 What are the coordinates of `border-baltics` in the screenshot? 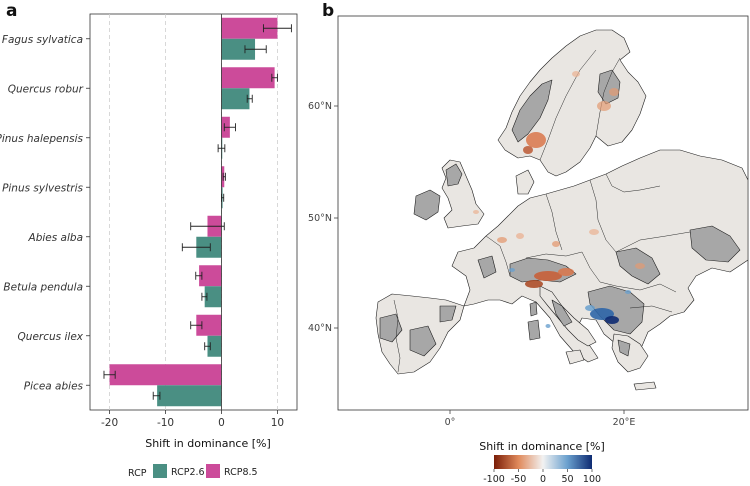 It's located at (633, 183).